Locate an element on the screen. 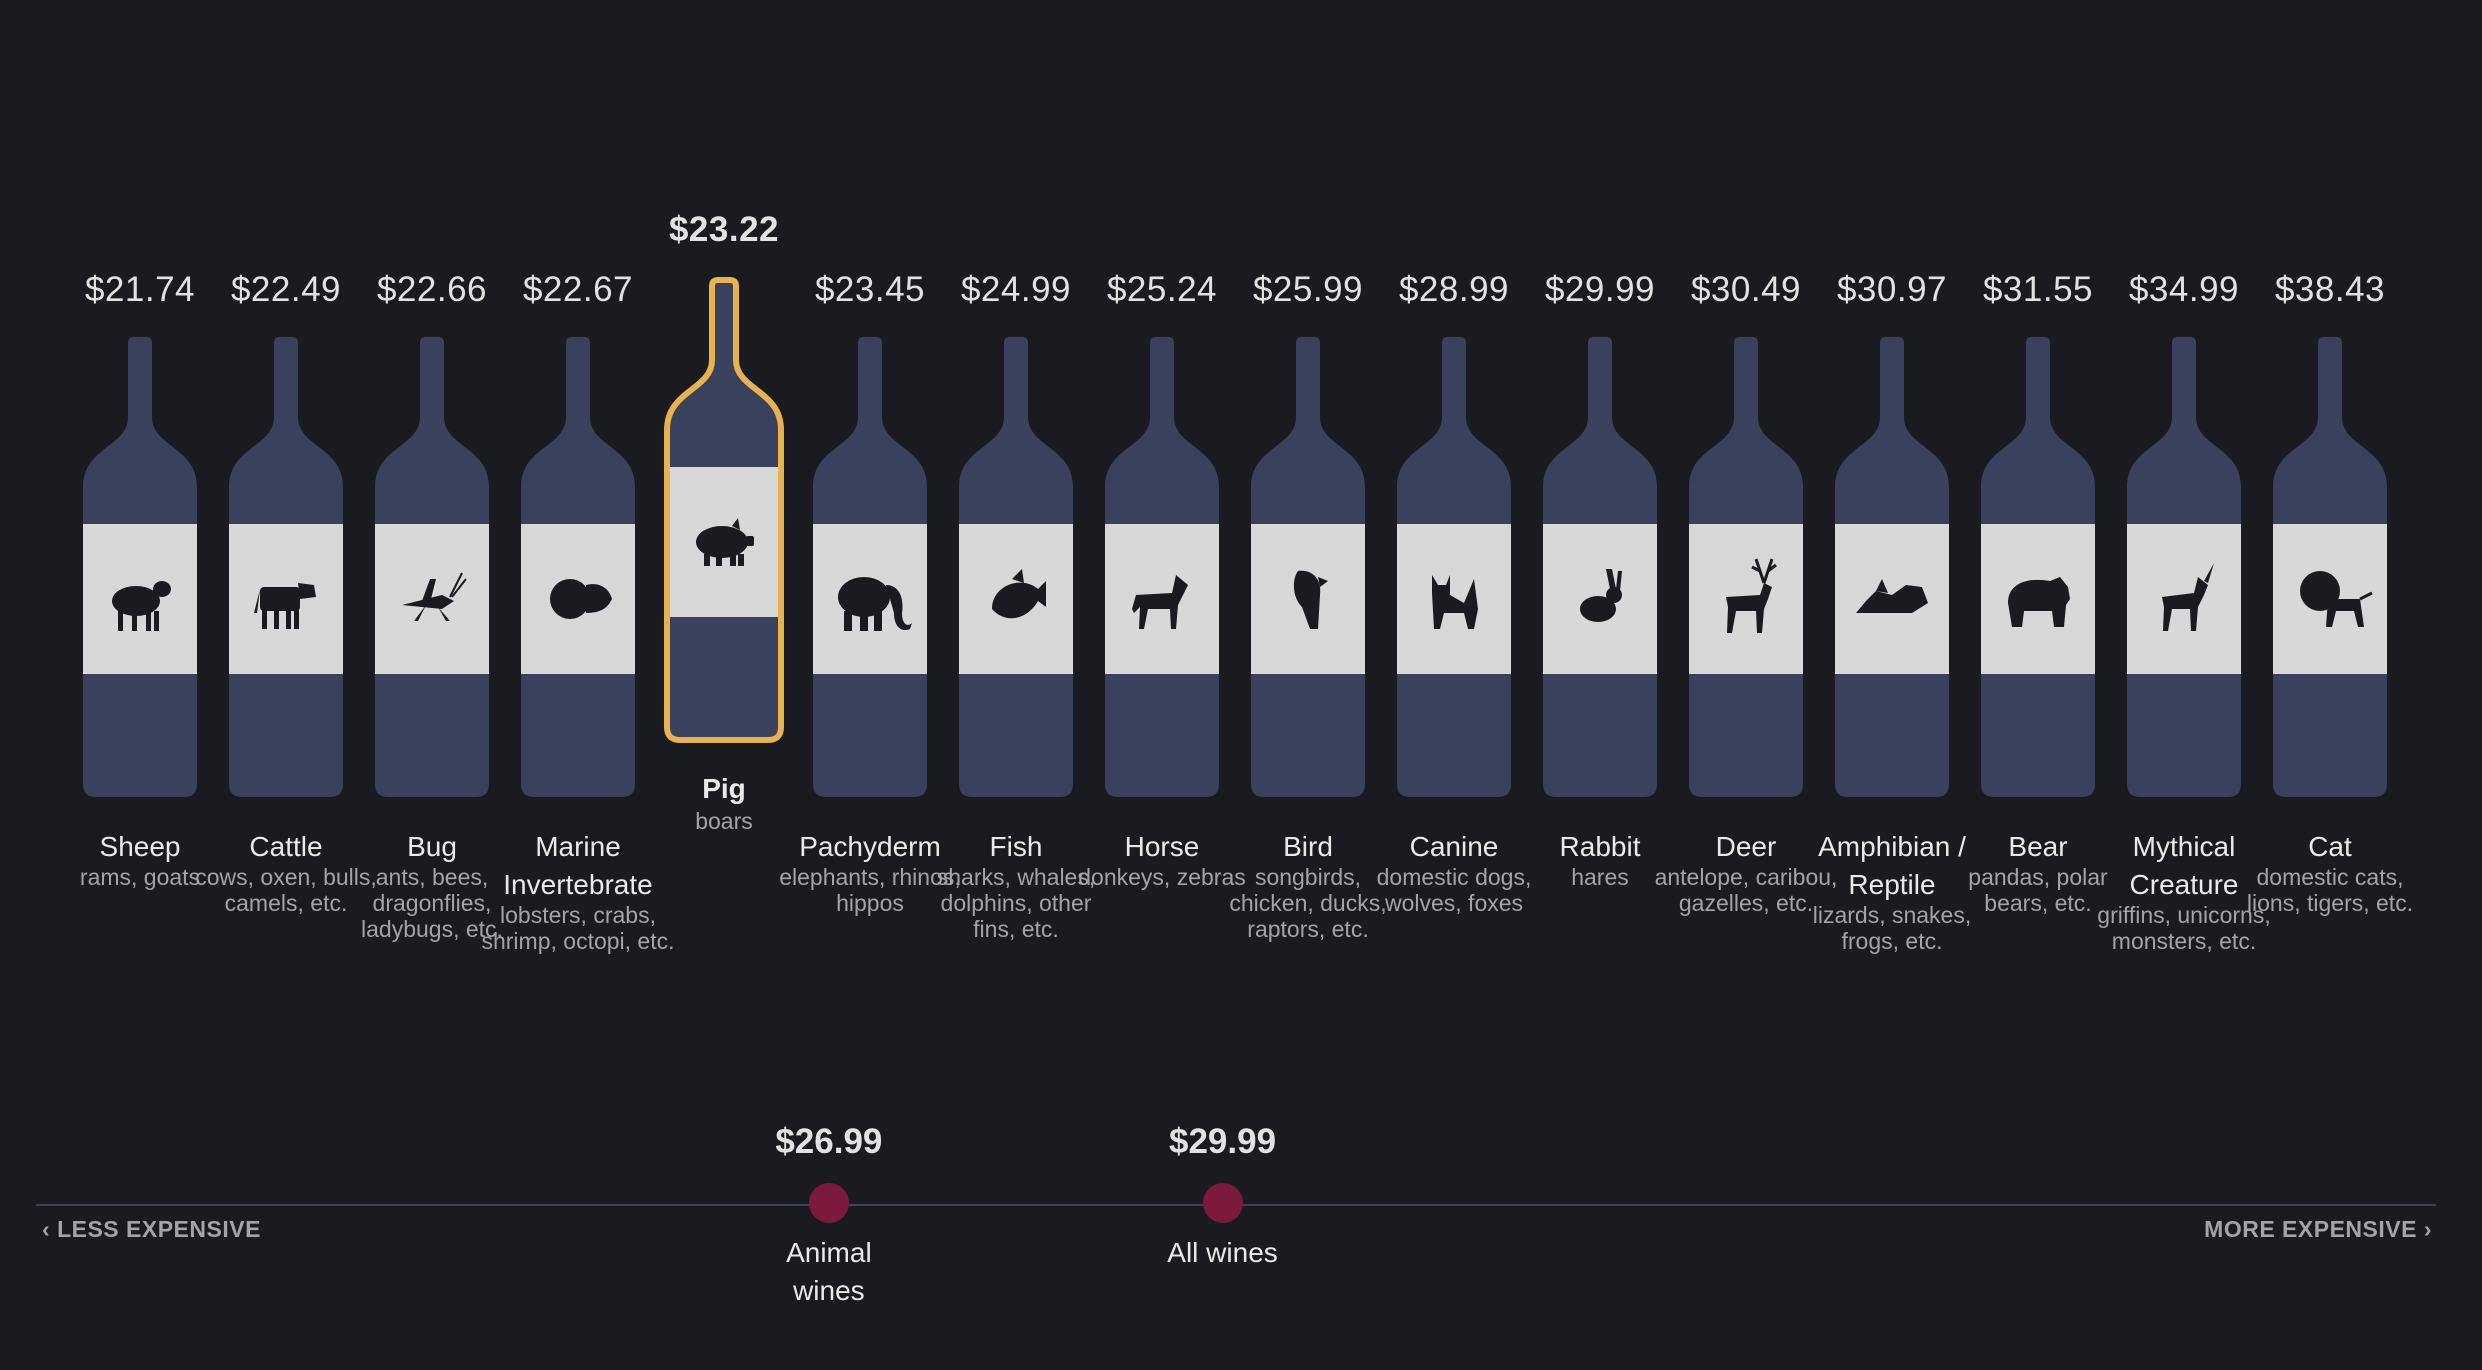 The height and width of the screenshot is (1370, 2482). elephant-icon is located at coordinates (875, 604).